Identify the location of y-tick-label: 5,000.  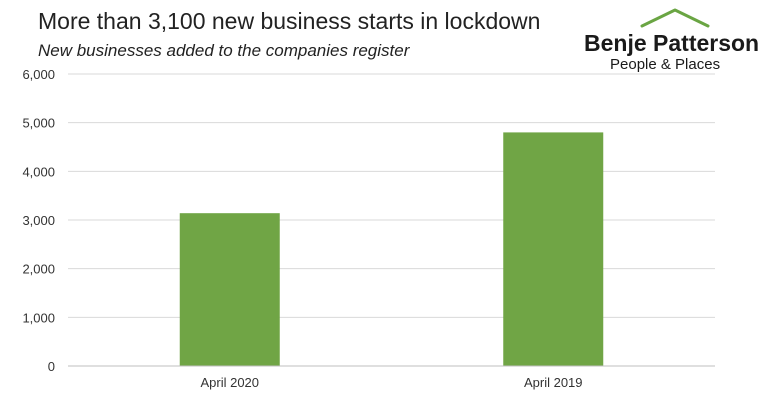
(38, 123).